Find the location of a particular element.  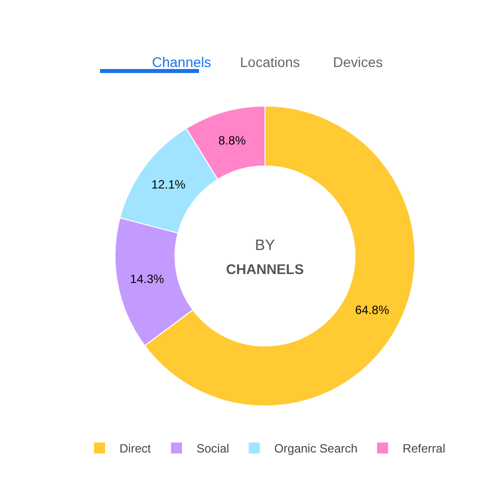

legend-label: Social is located at coordinates (213, 449).